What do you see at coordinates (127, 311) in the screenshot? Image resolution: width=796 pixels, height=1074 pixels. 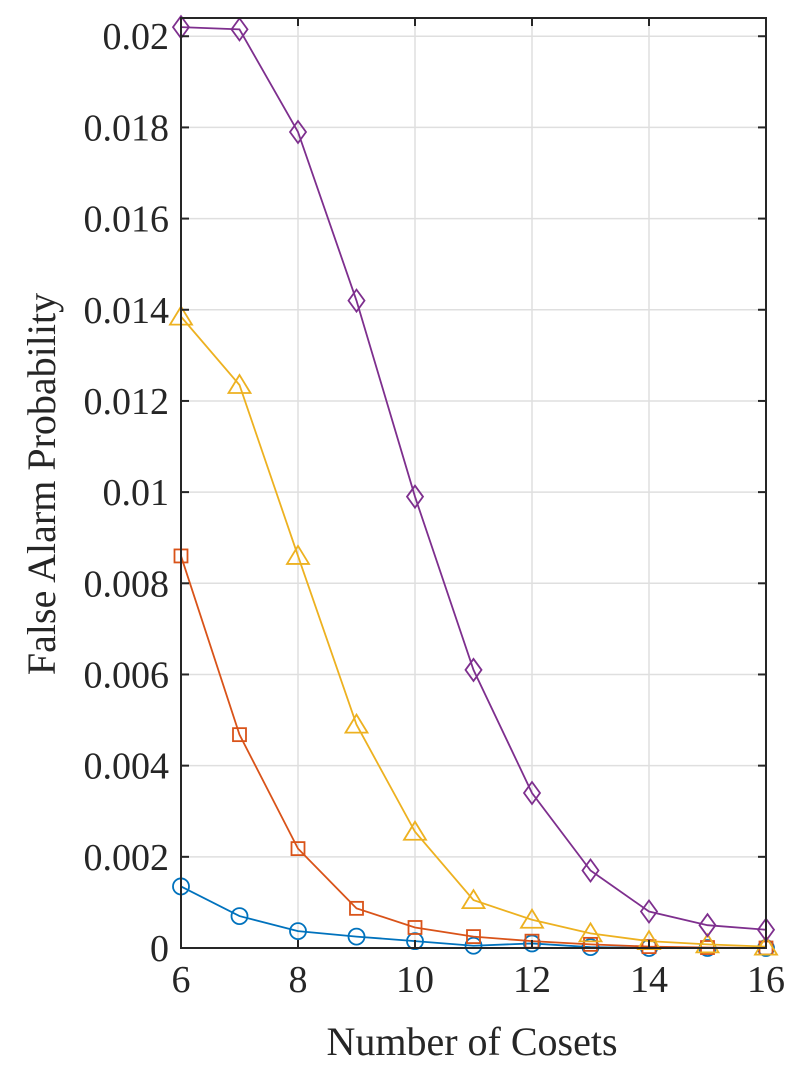 I see `y-tick-label: 0.014` at bounding box center [127, 311].